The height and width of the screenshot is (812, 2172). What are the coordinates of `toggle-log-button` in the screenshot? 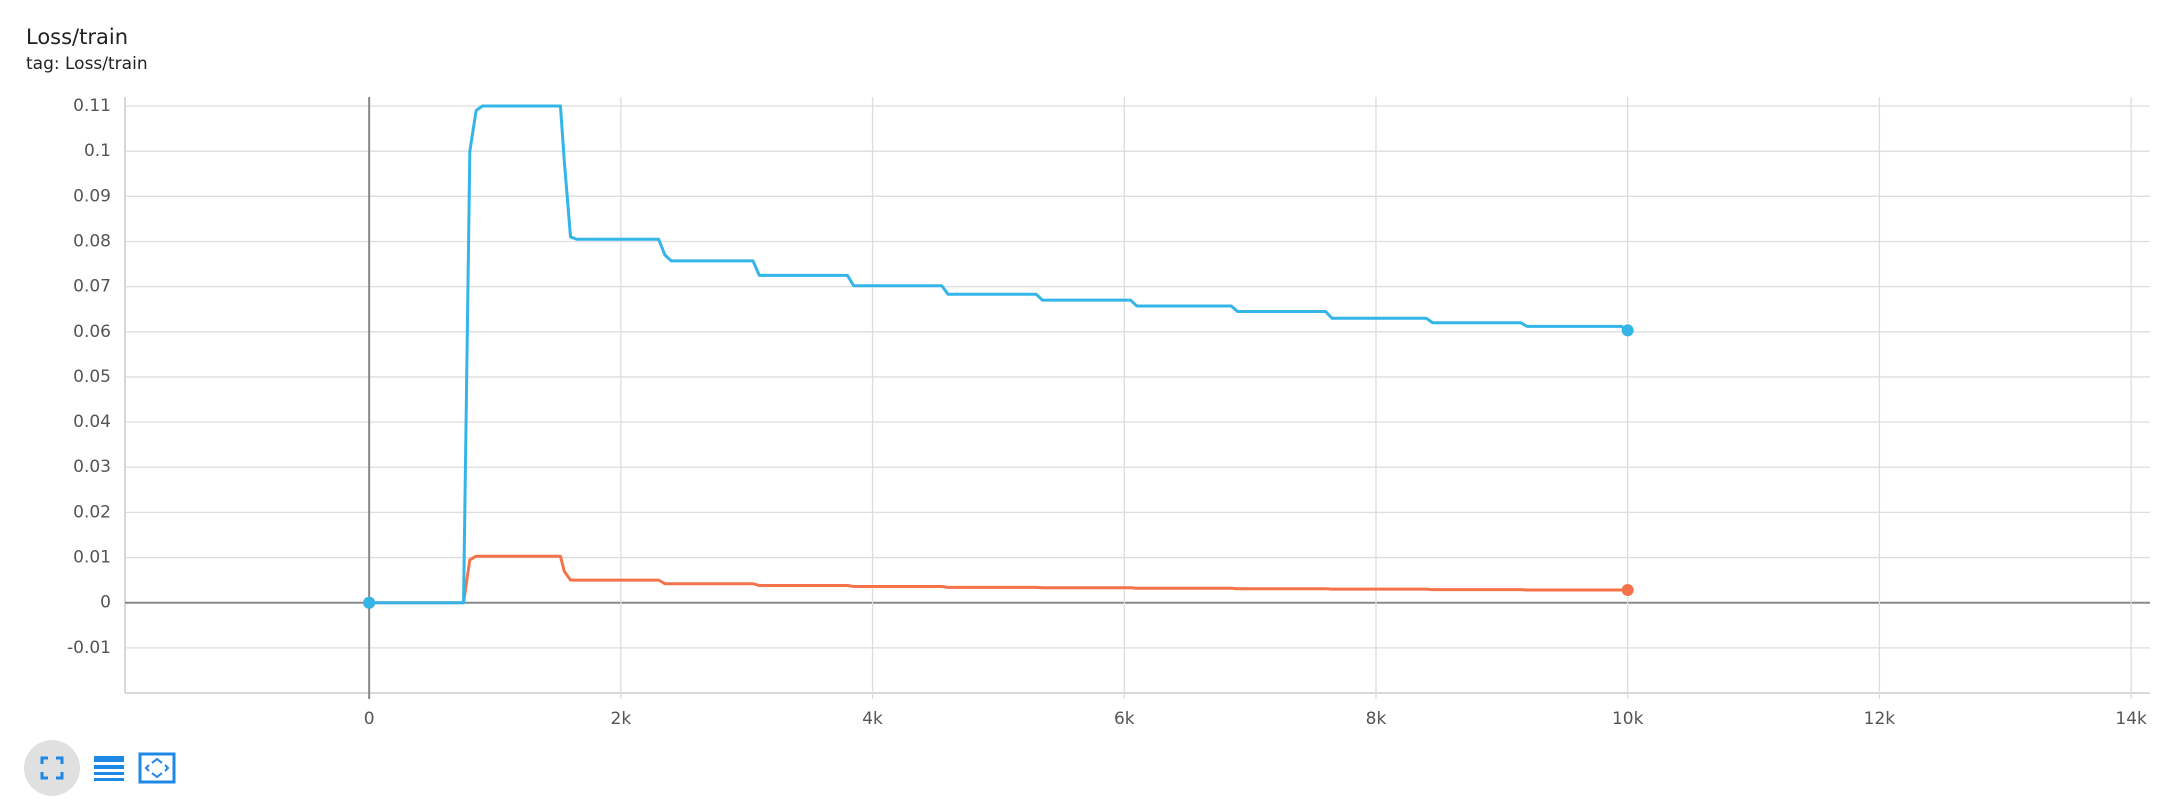 It's located at (109, 768).